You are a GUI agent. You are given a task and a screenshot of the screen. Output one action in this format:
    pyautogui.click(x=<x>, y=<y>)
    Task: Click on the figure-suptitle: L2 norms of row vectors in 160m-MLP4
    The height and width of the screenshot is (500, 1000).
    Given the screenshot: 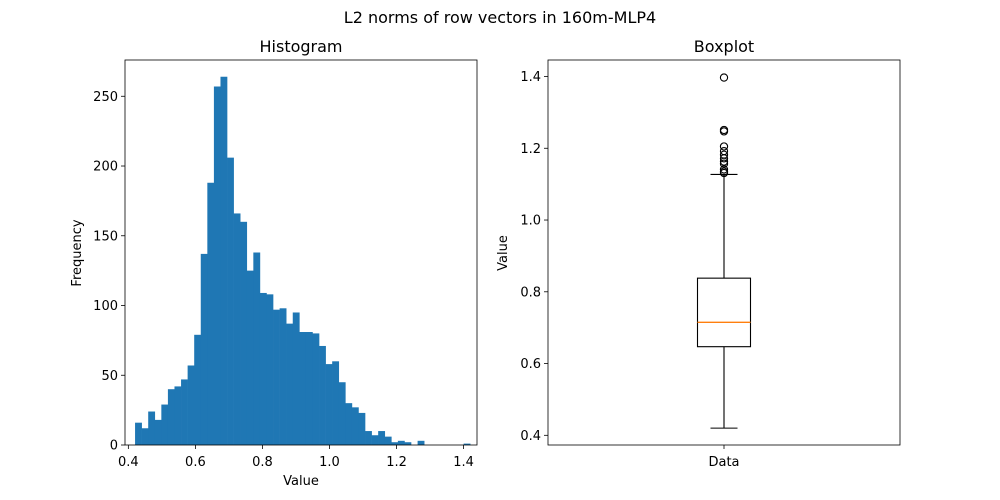 What is the action you would take?
    pyautogui.click(x=500, y=17)
    